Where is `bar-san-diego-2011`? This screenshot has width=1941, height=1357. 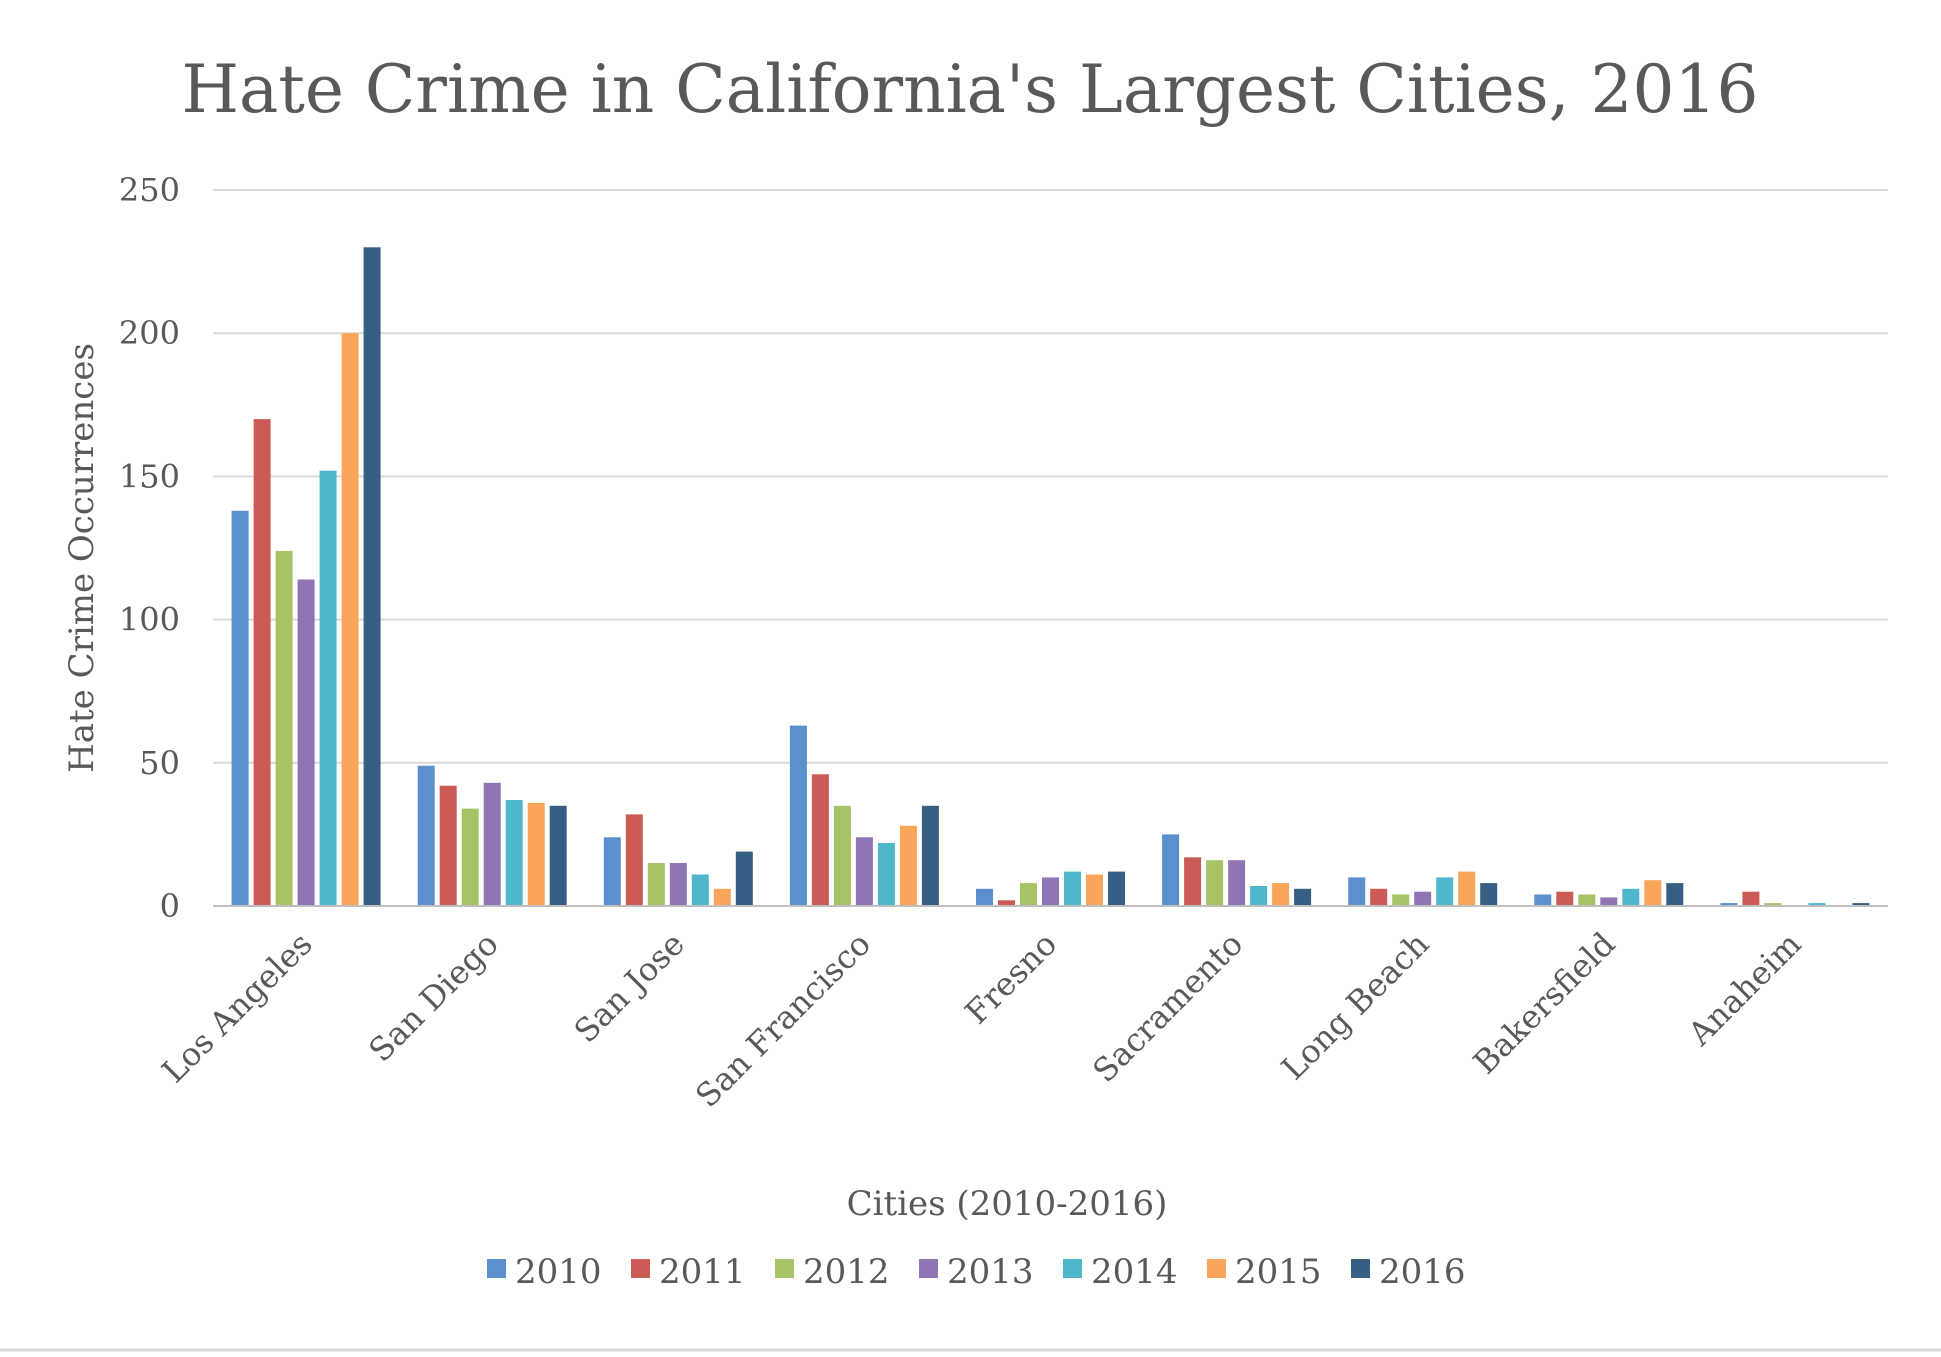 bar-san-diego-2011 is located at coordinates (448, 845).